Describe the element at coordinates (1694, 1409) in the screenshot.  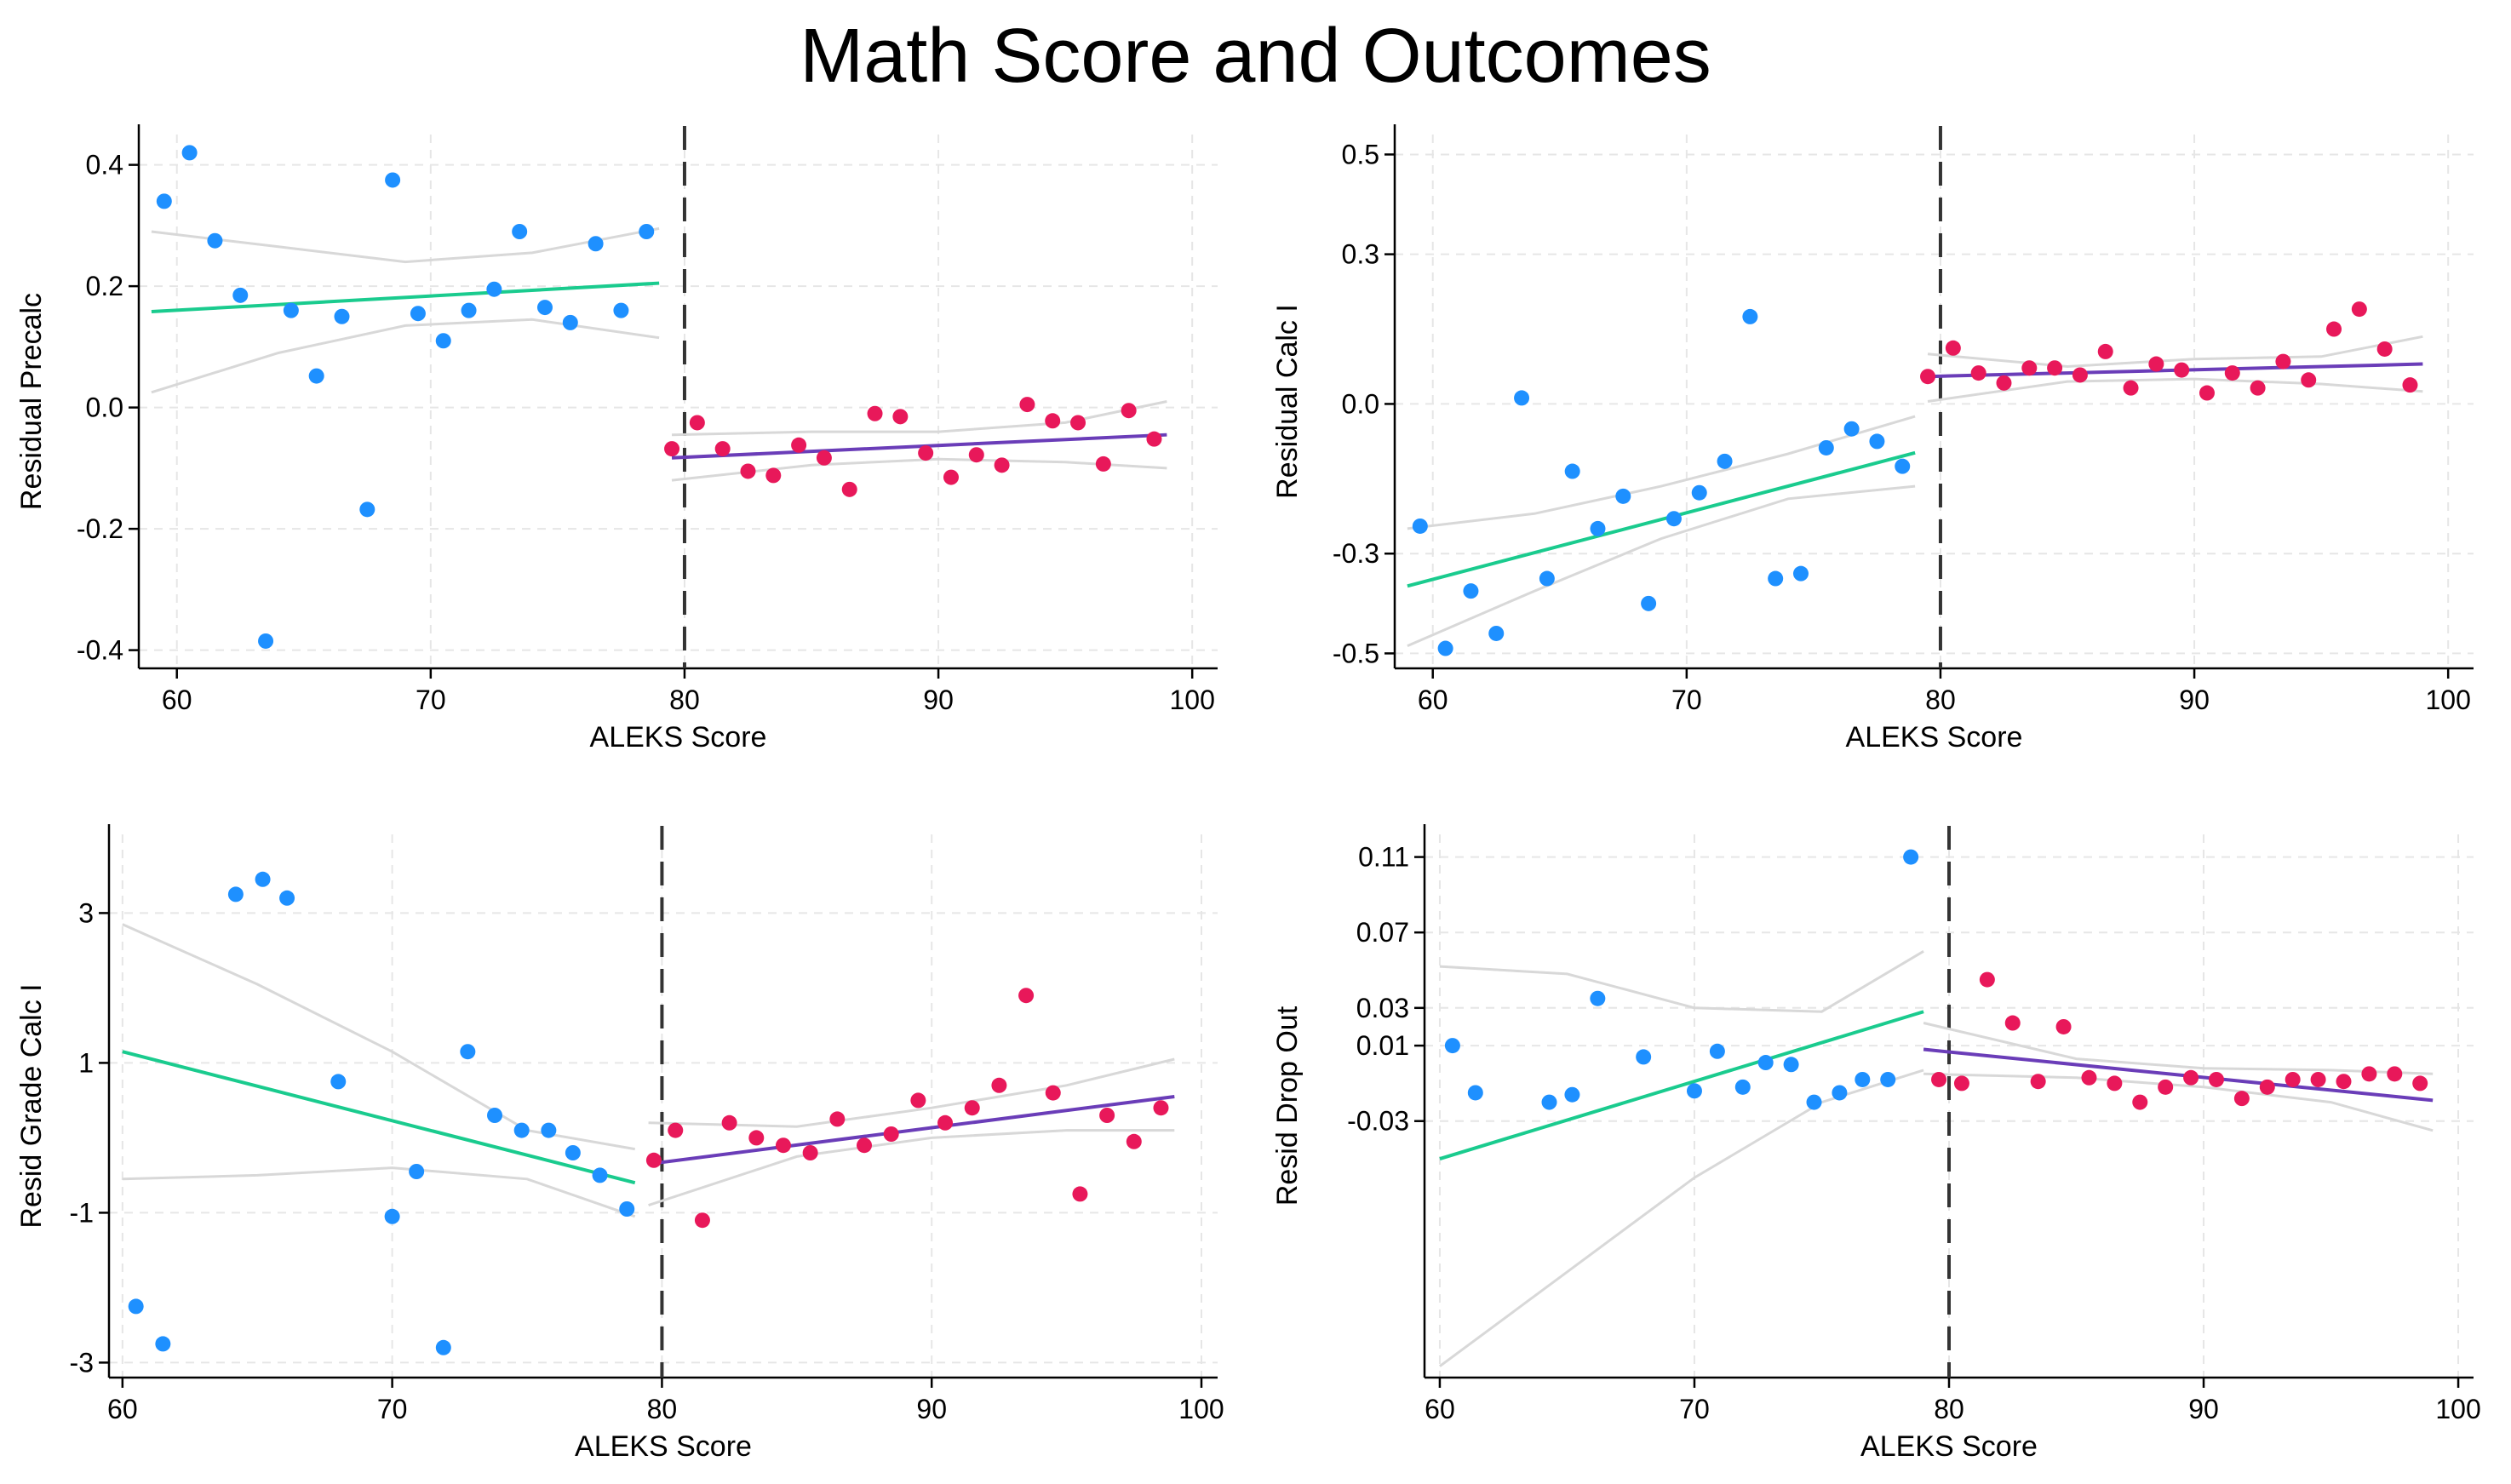
I see `chart-4-xtick-label-1: 70` at that location.